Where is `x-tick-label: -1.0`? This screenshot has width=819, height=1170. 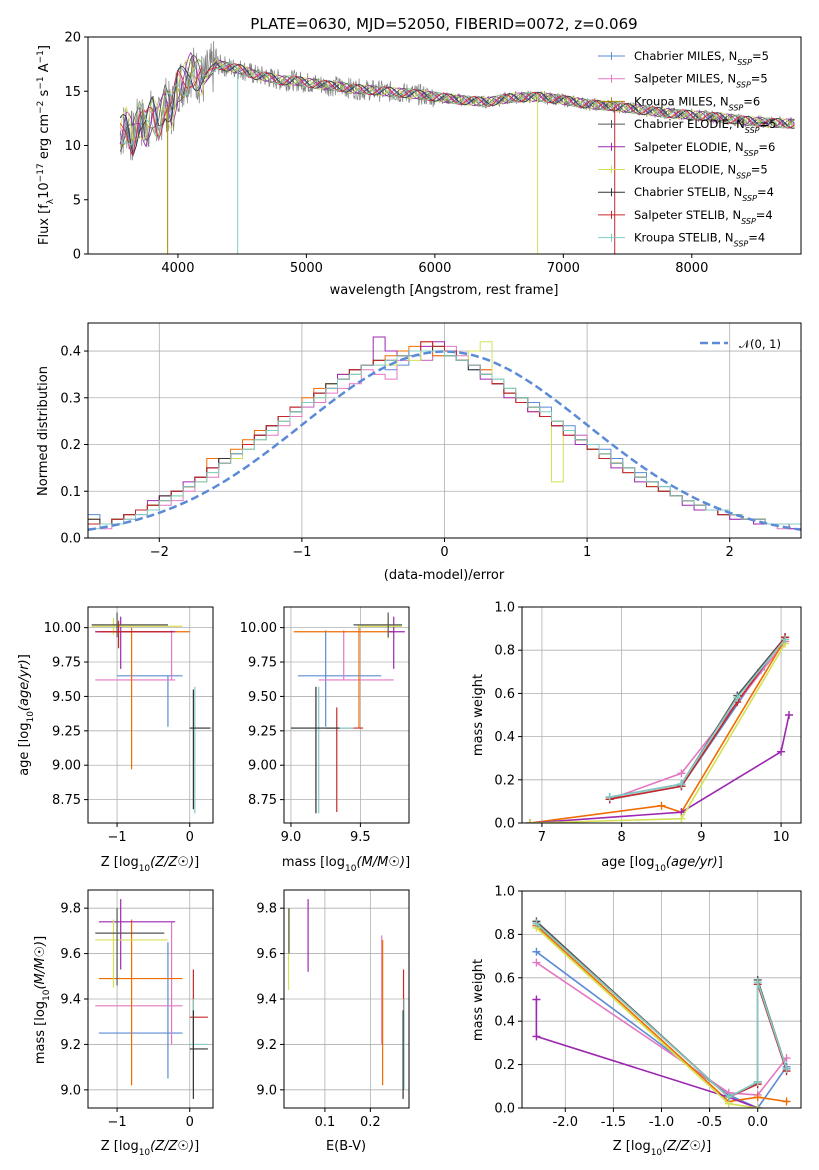
x-tick-label: -1.0 is located at coordinates (661, 1122).